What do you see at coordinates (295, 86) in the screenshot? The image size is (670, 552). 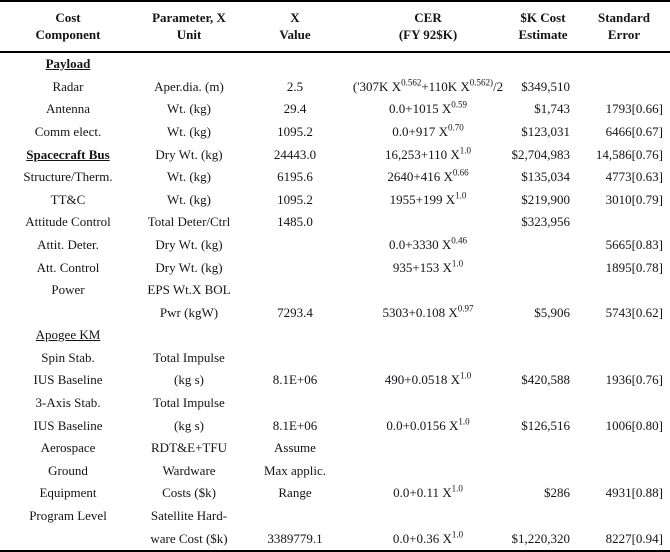 I see `cell-x-value: 2.5` at bounding box center [295, 86].